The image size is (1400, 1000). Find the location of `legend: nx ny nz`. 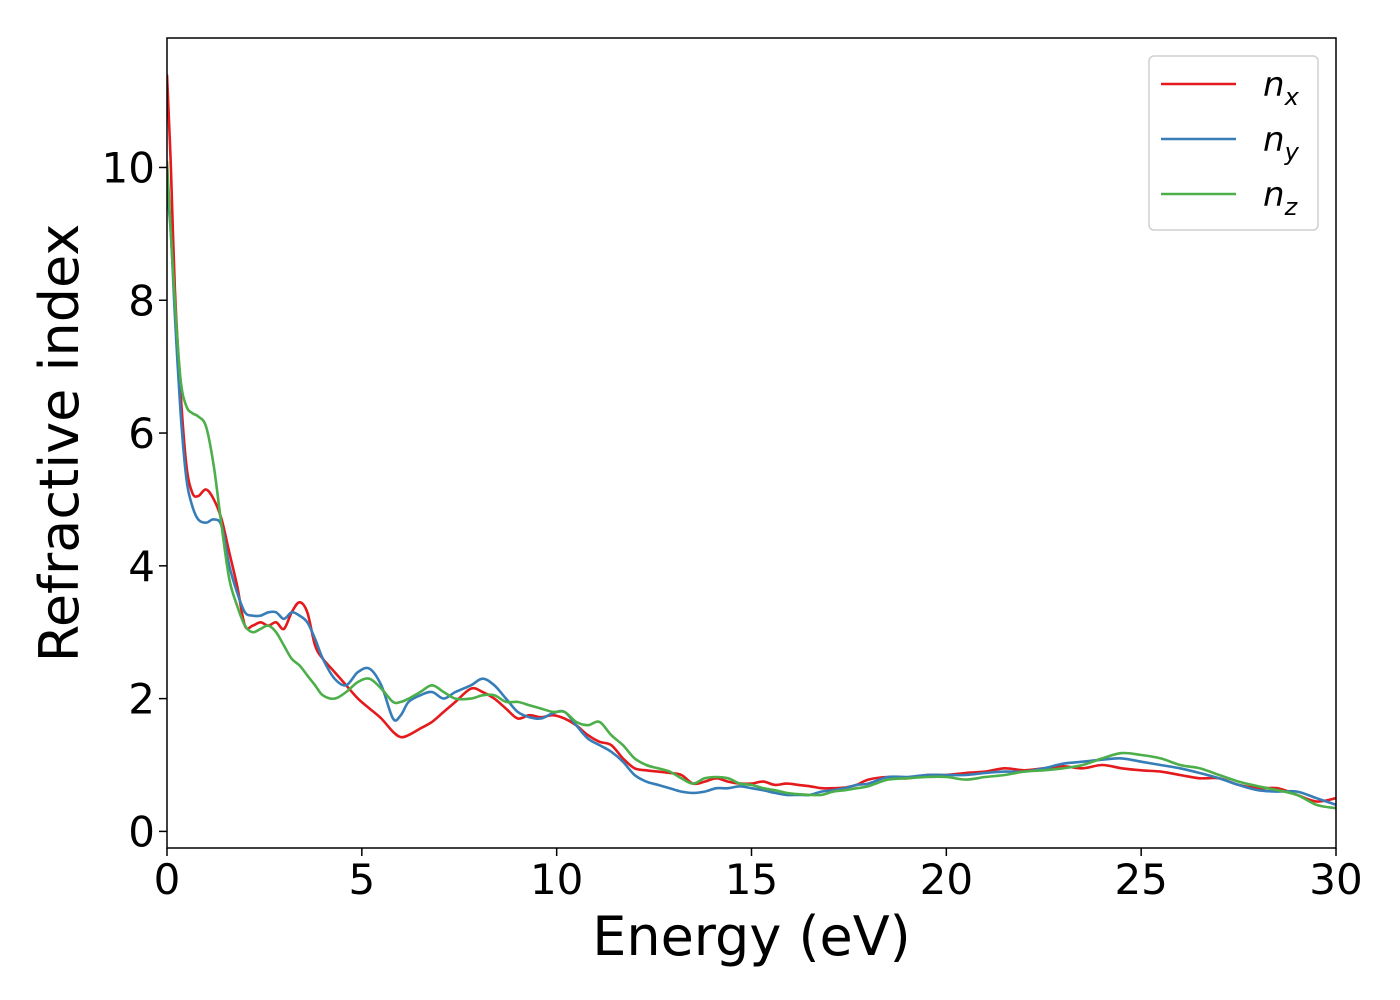

legend: nx ny nz is located at coordinates (1233, 143).